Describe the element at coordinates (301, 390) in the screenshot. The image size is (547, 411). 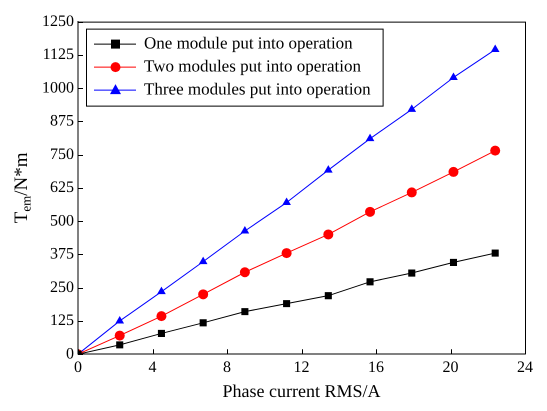
I see `x-axis-title: Phase current RMS/A` at that location.